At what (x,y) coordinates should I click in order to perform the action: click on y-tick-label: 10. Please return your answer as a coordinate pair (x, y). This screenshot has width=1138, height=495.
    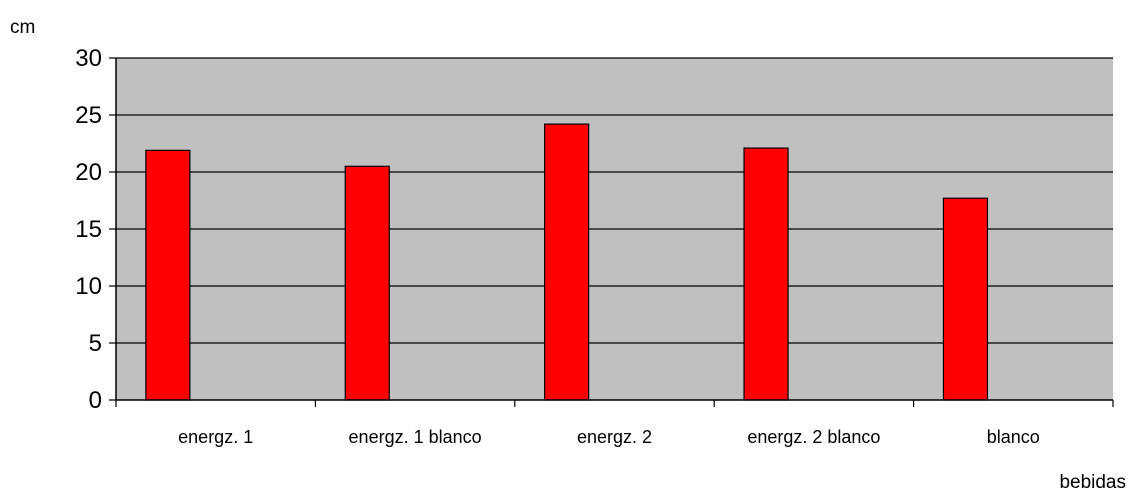
    Looking at the image, I should click on (88, 286).